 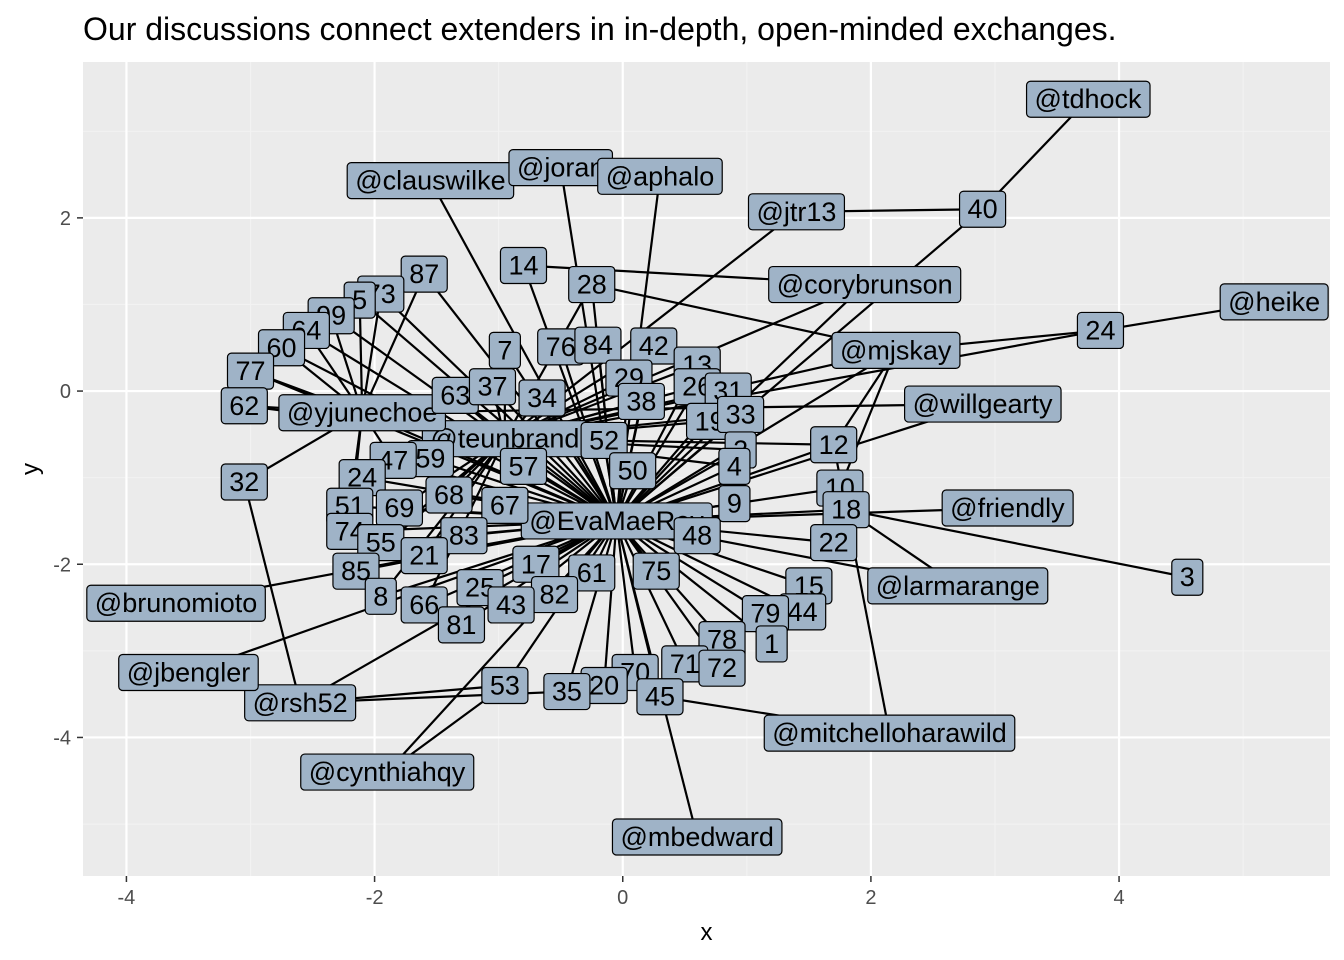 I want to click on node-text: 35, so click(x=567, y=692).